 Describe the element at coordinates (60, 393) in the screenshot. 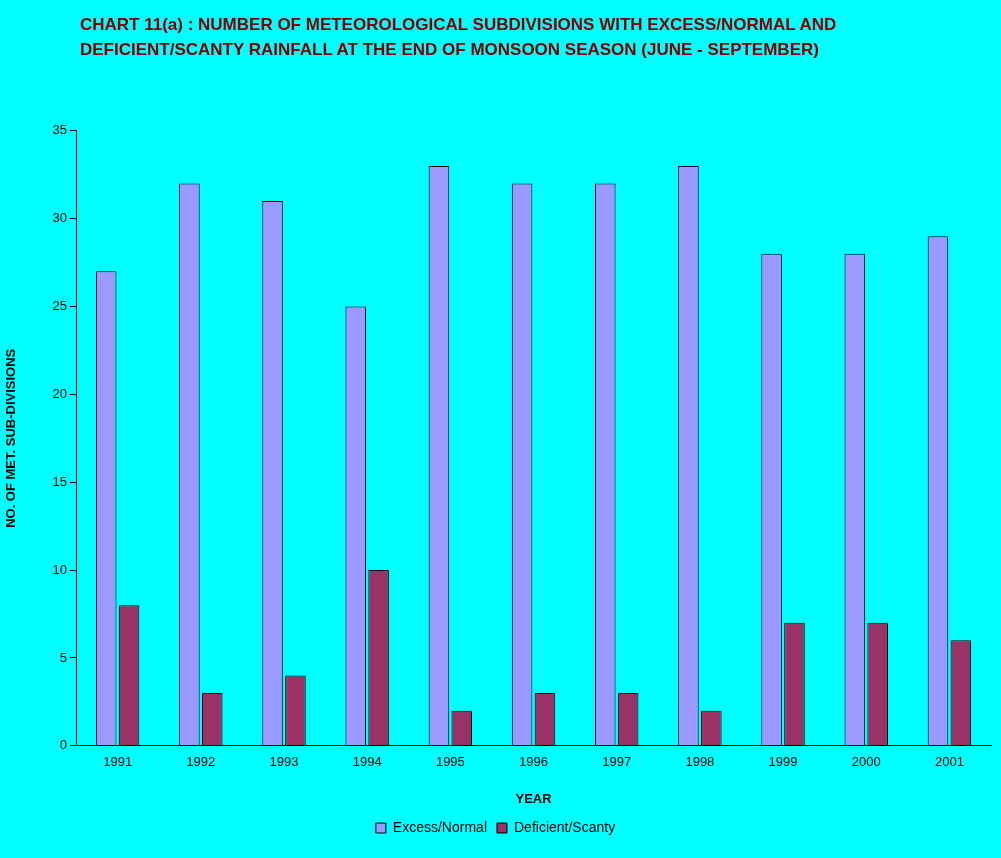

I see `y-tick-label: 20` at that location.